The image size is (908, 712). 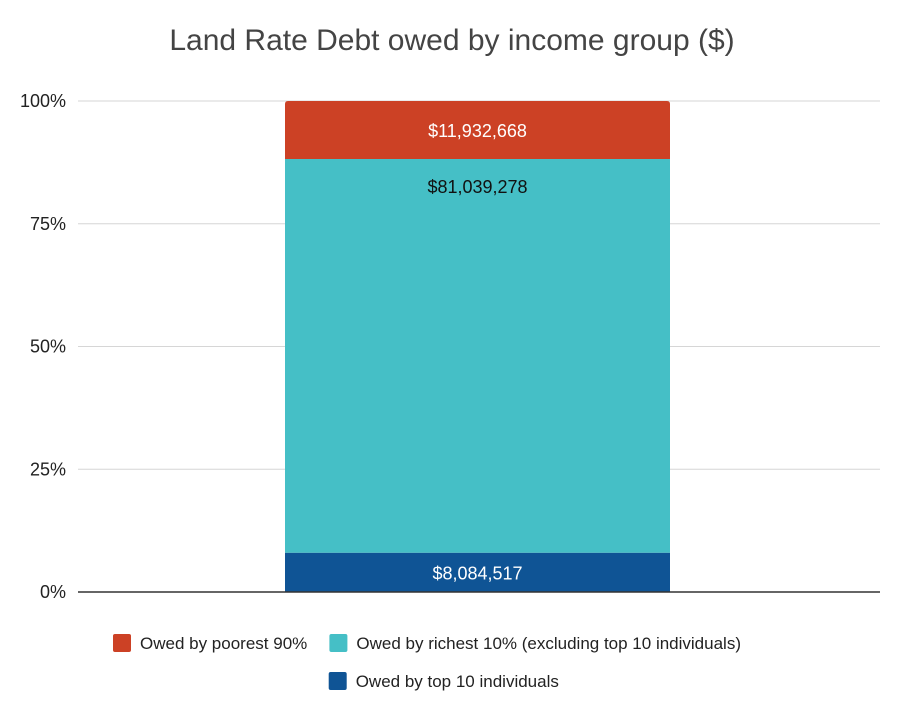 I want to click on legend-label: Owed by top 10 individuals, so click(x=457, y=681).